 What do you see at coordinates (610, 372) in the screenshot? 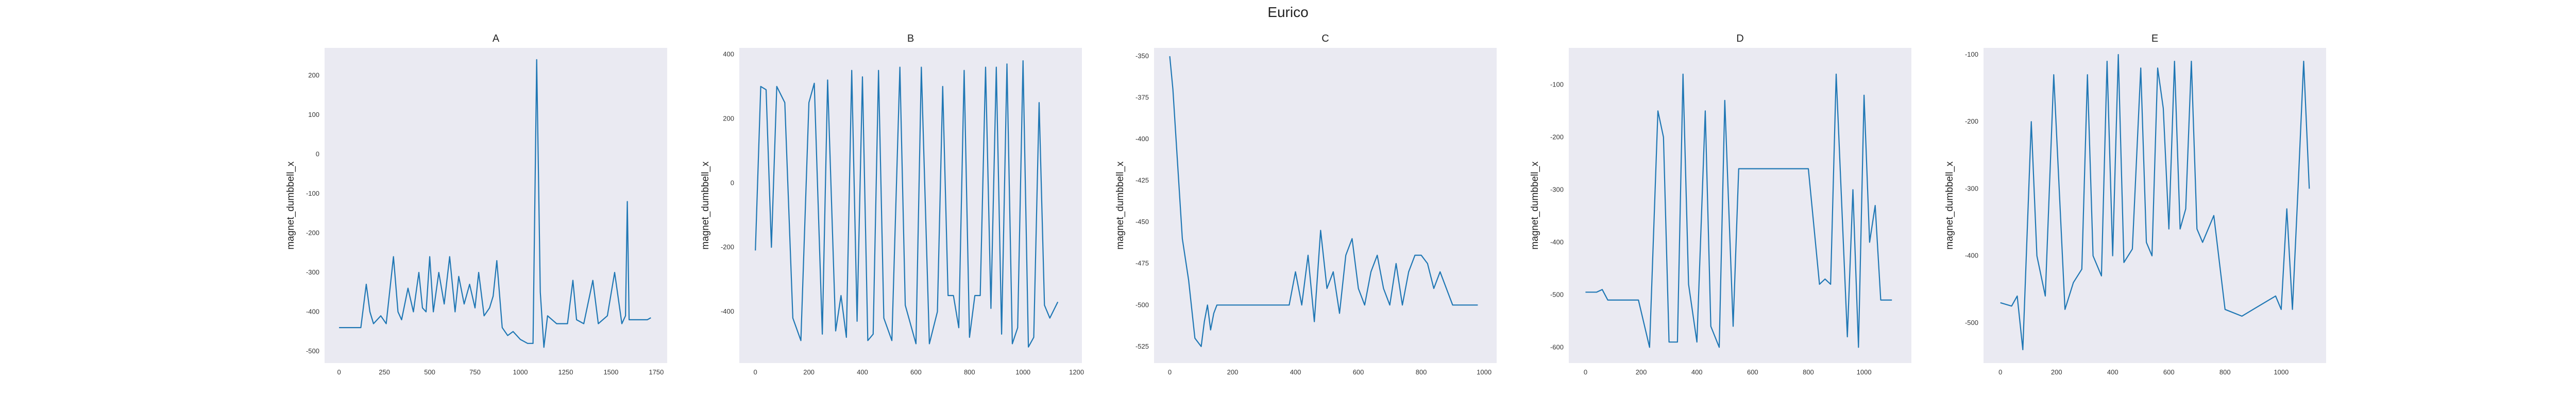
I see `x-tick-label: 1500` at bounding box center [610, 372].